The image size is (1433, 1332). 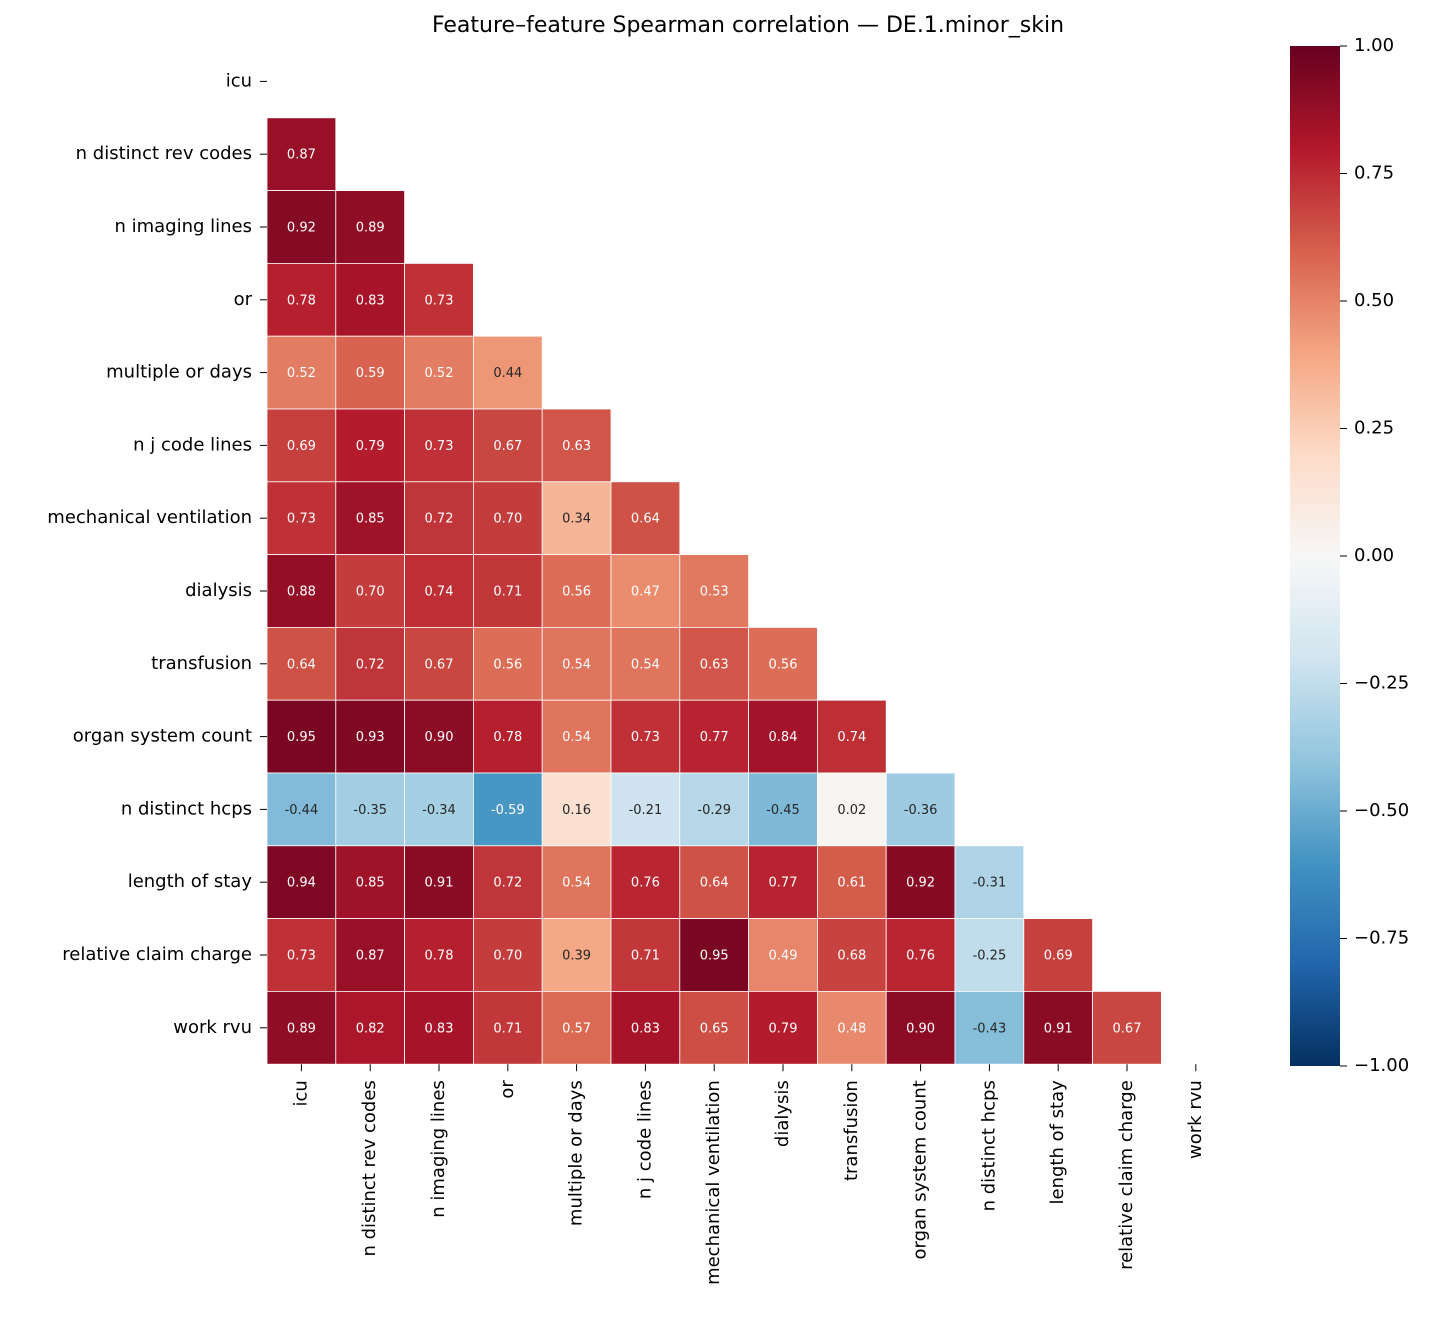 I want to click on colorbar-tick-label: −0.50, so click(x=1381, y=810).